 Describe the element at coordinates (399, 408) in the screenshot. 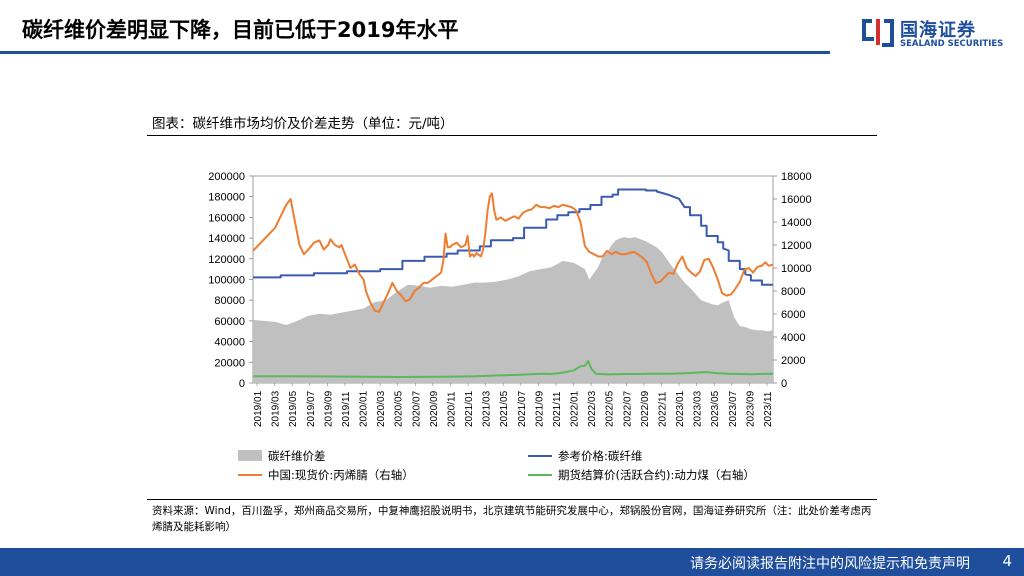

I see `x-tick-label: 2020/05` at that location.